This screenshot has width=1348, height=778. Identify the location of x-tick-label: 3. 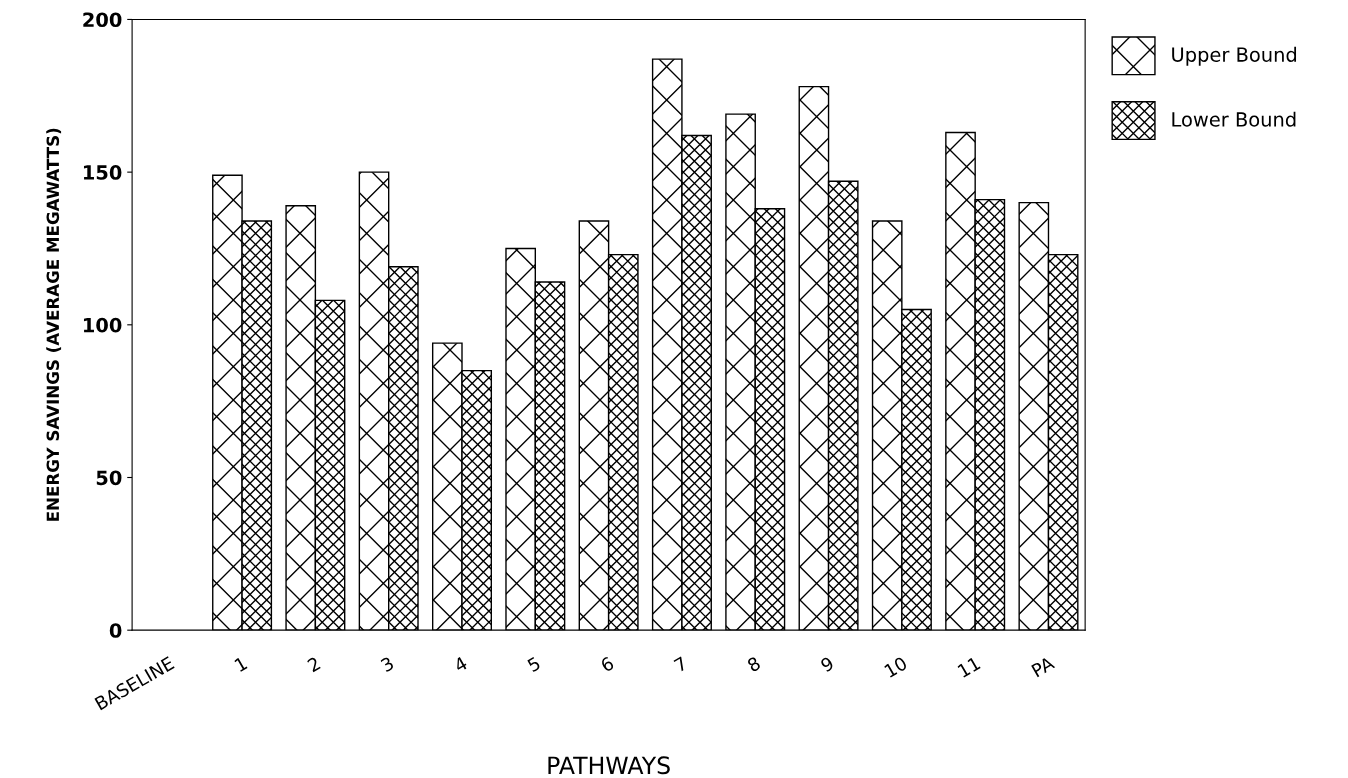
(387, 664).